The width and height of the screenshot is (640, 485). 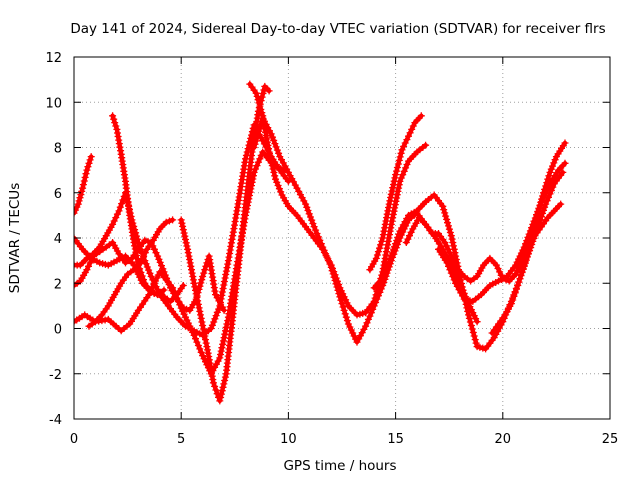 I want to click on y-tick-label: 0, so click(x=58, y=330).